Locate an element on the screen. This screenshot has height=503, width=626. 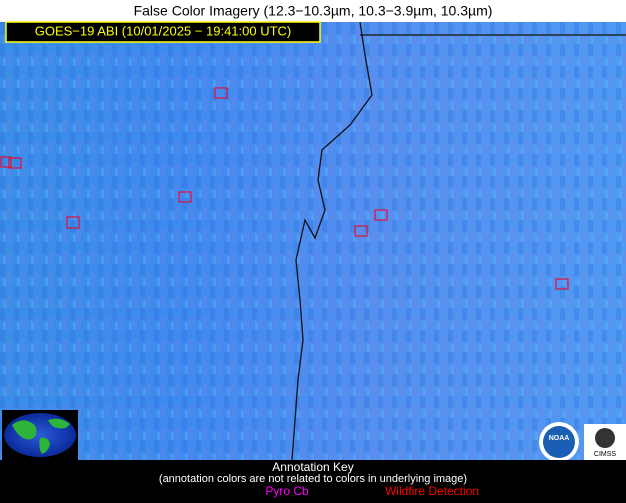
globe is located at coordinates (40, 435).